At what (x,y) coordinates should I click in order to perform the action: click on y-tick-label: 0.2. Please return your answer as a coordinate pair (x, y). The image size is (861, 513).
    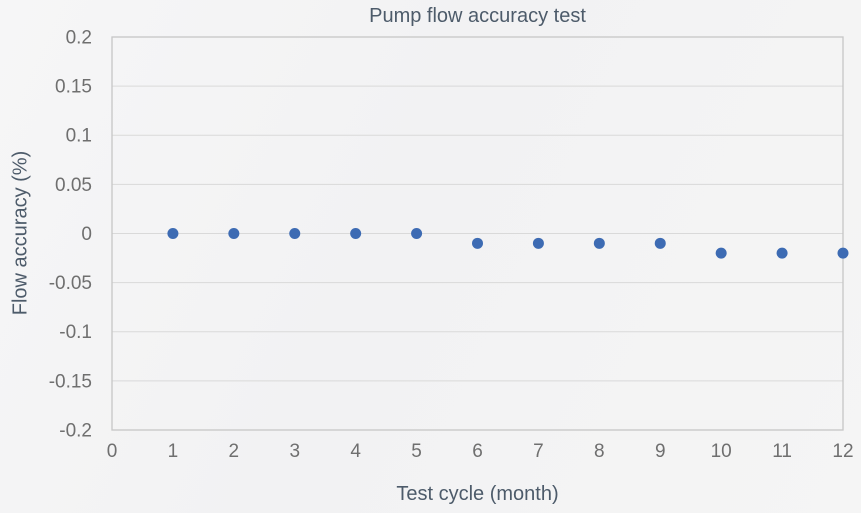
    Looking at the image, I should click on (79, 37).